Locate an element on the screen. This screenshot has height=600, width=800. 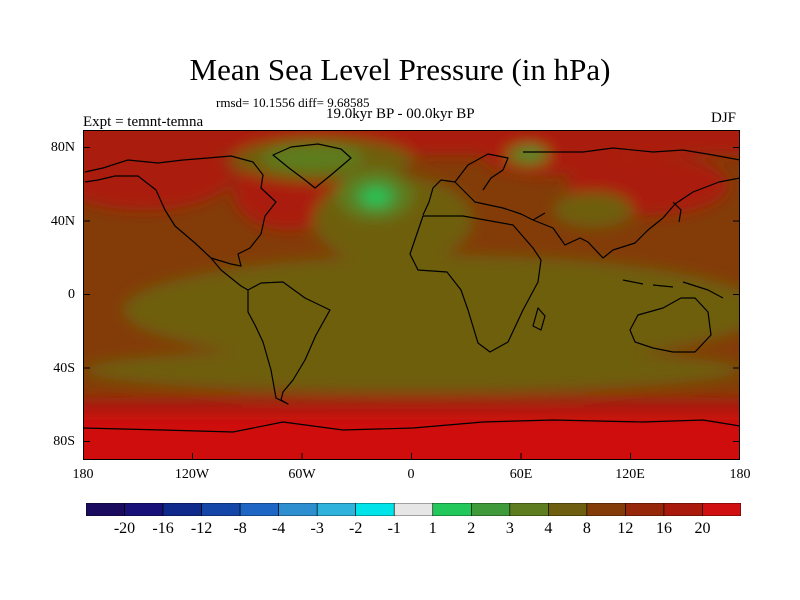
colorbar-label: -16 is located at coordinates (163, 528).